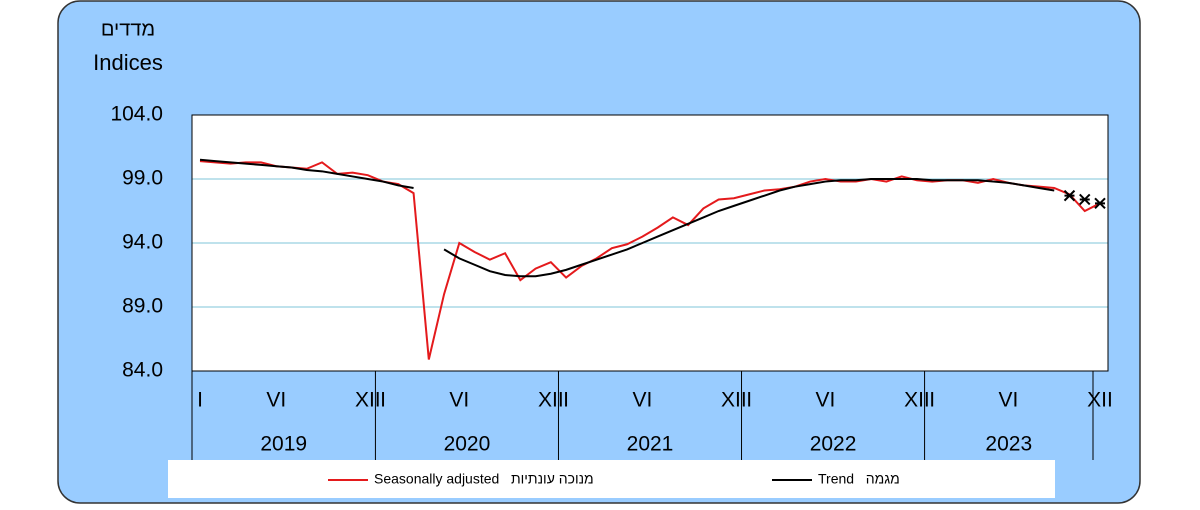 Image resolution: width=1200 pixels, height=510 pixels. Describe the element at coordinates (650, 444) in the screenshot. I see `year-label: 2021` at that location.